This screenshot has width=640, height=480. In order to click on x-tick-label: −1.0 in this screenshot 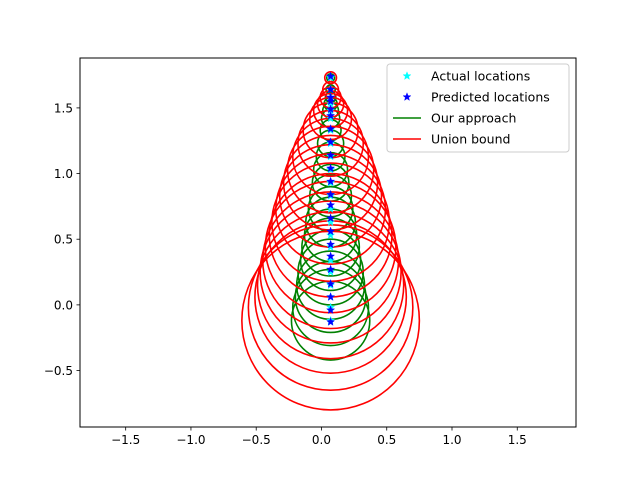, I will do `click(190, 440)`.